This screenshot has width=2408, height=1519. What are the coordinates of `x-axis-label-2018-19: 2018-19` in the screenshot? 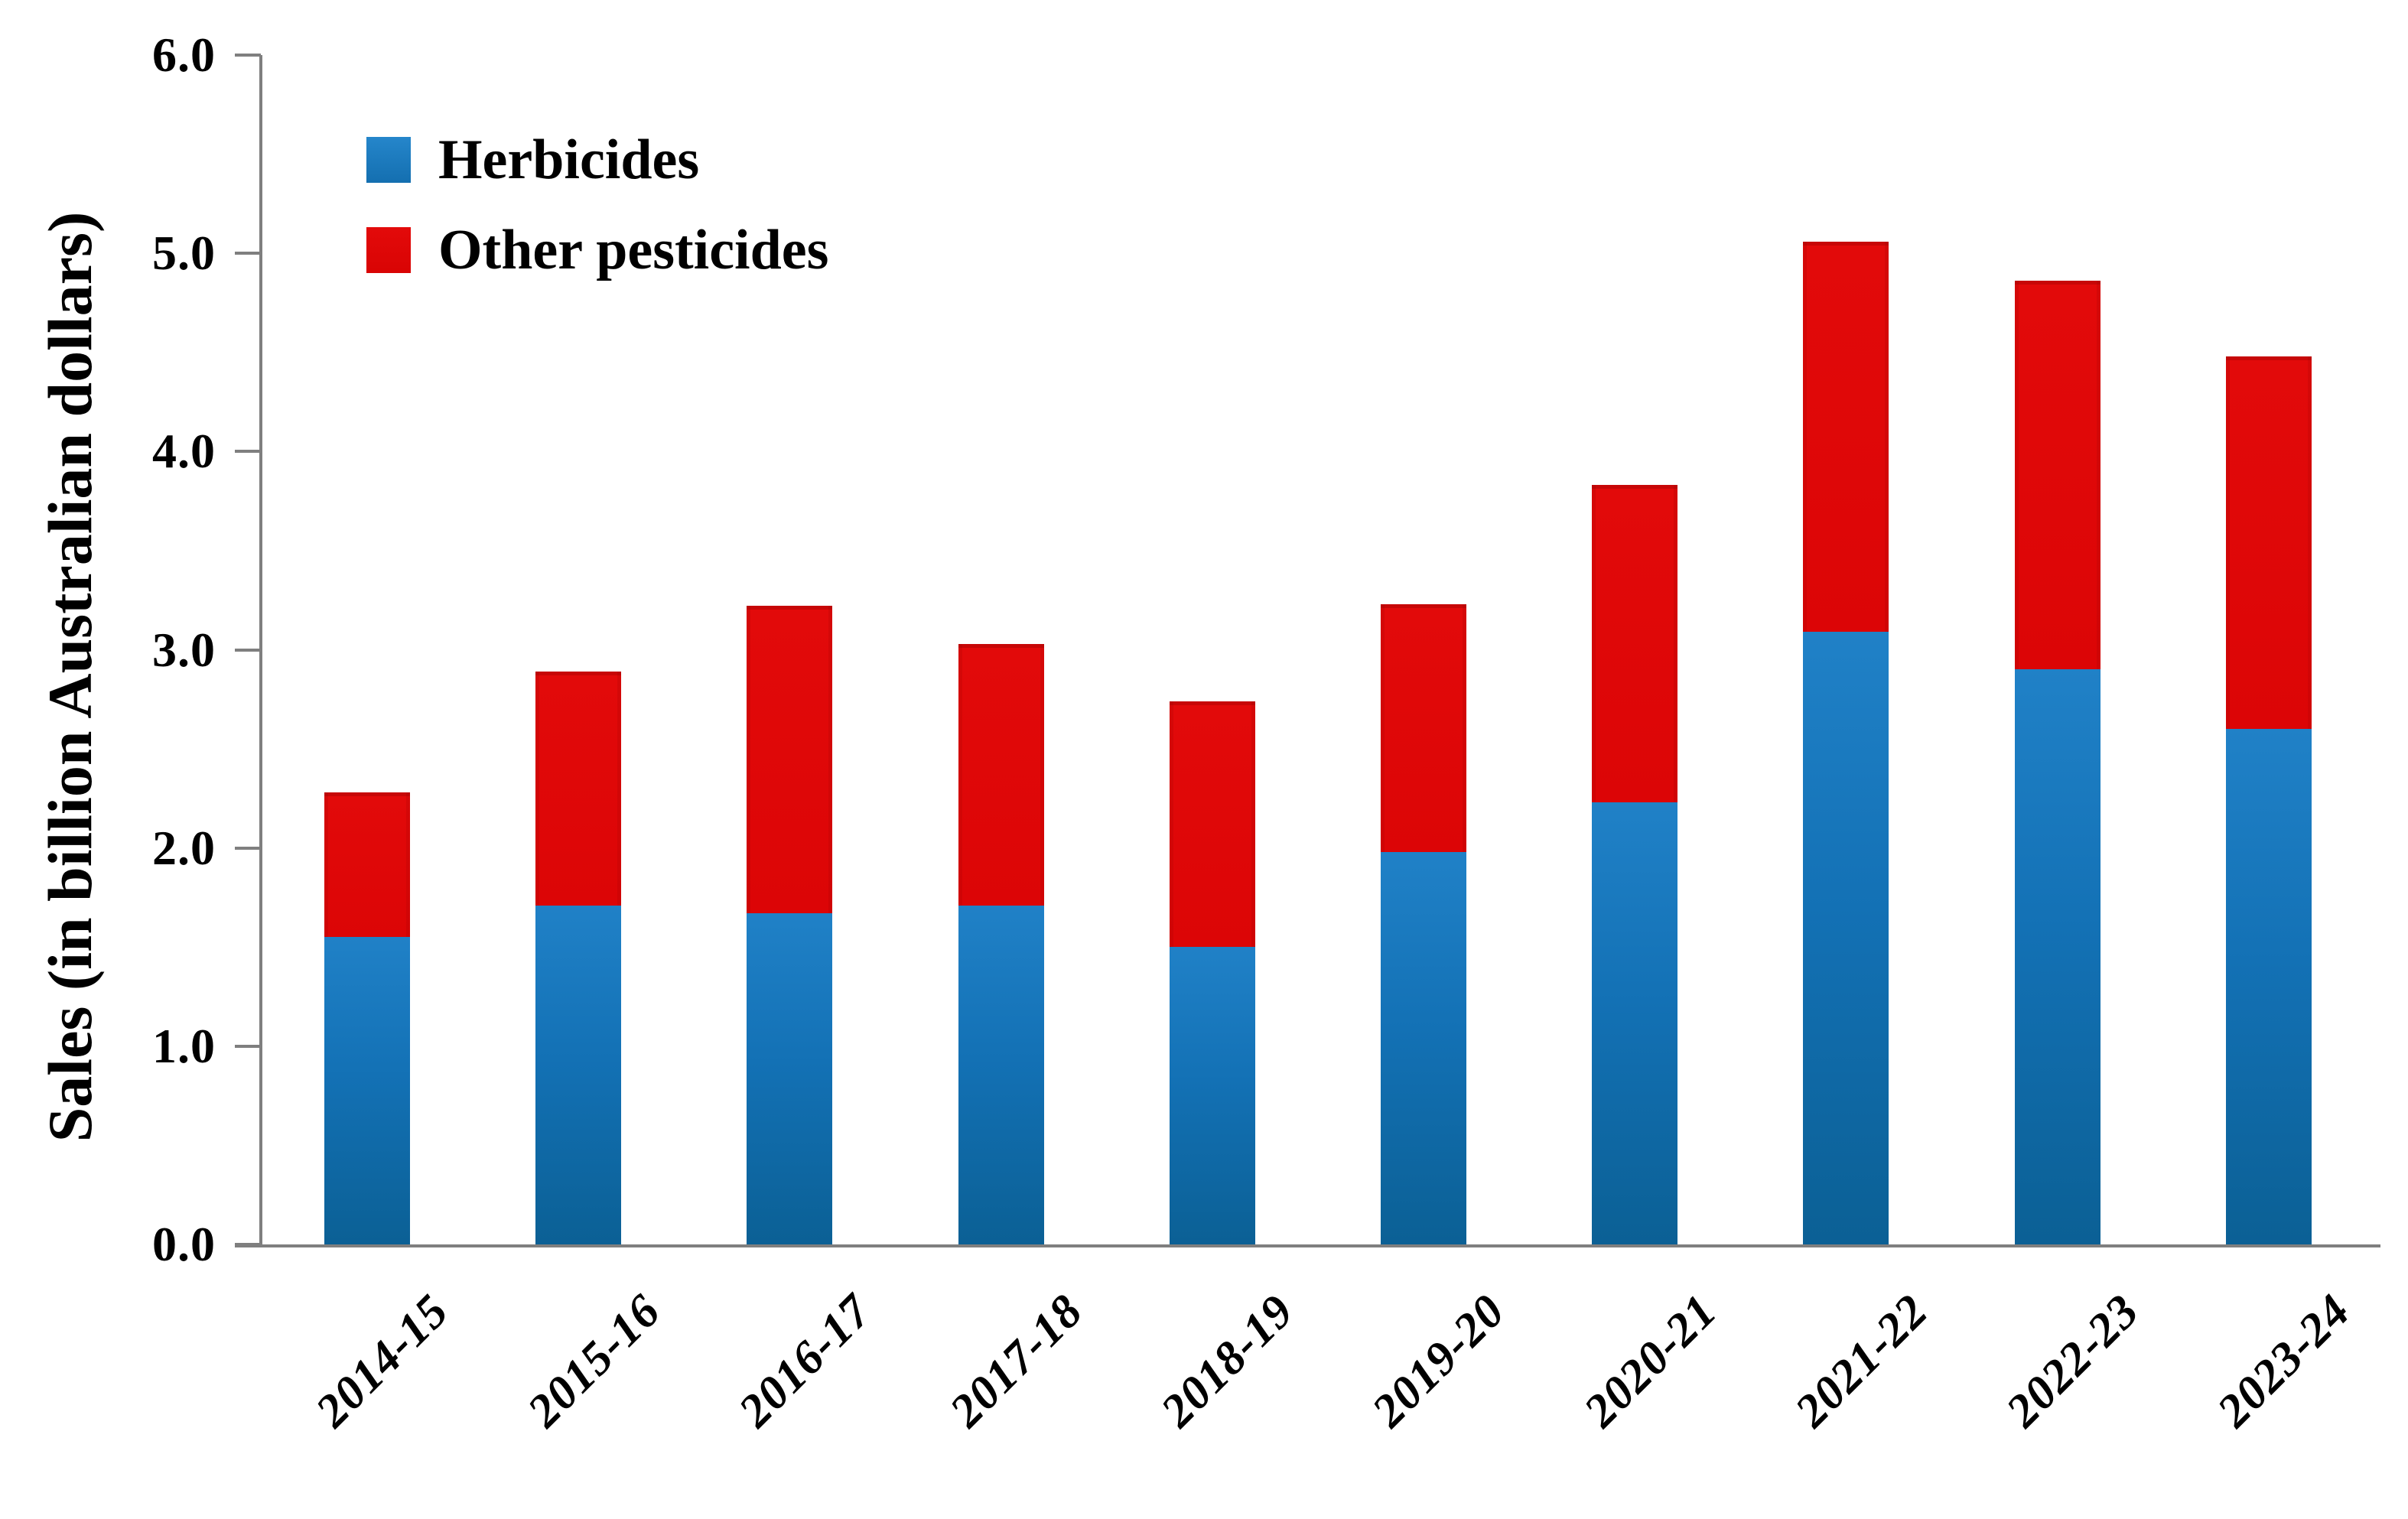 It's located at (1227, 1360).